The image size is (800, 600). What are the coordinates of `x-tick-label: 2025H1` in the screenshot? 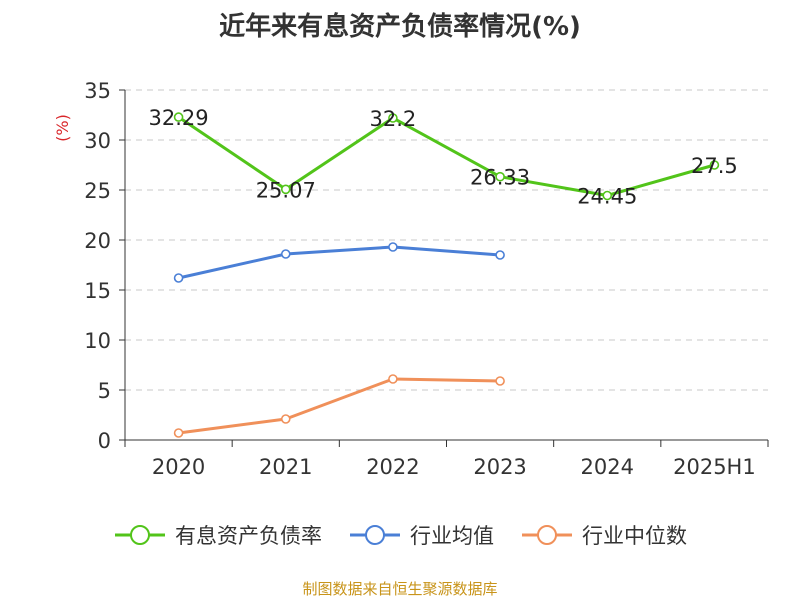 It's located at (714, 467).